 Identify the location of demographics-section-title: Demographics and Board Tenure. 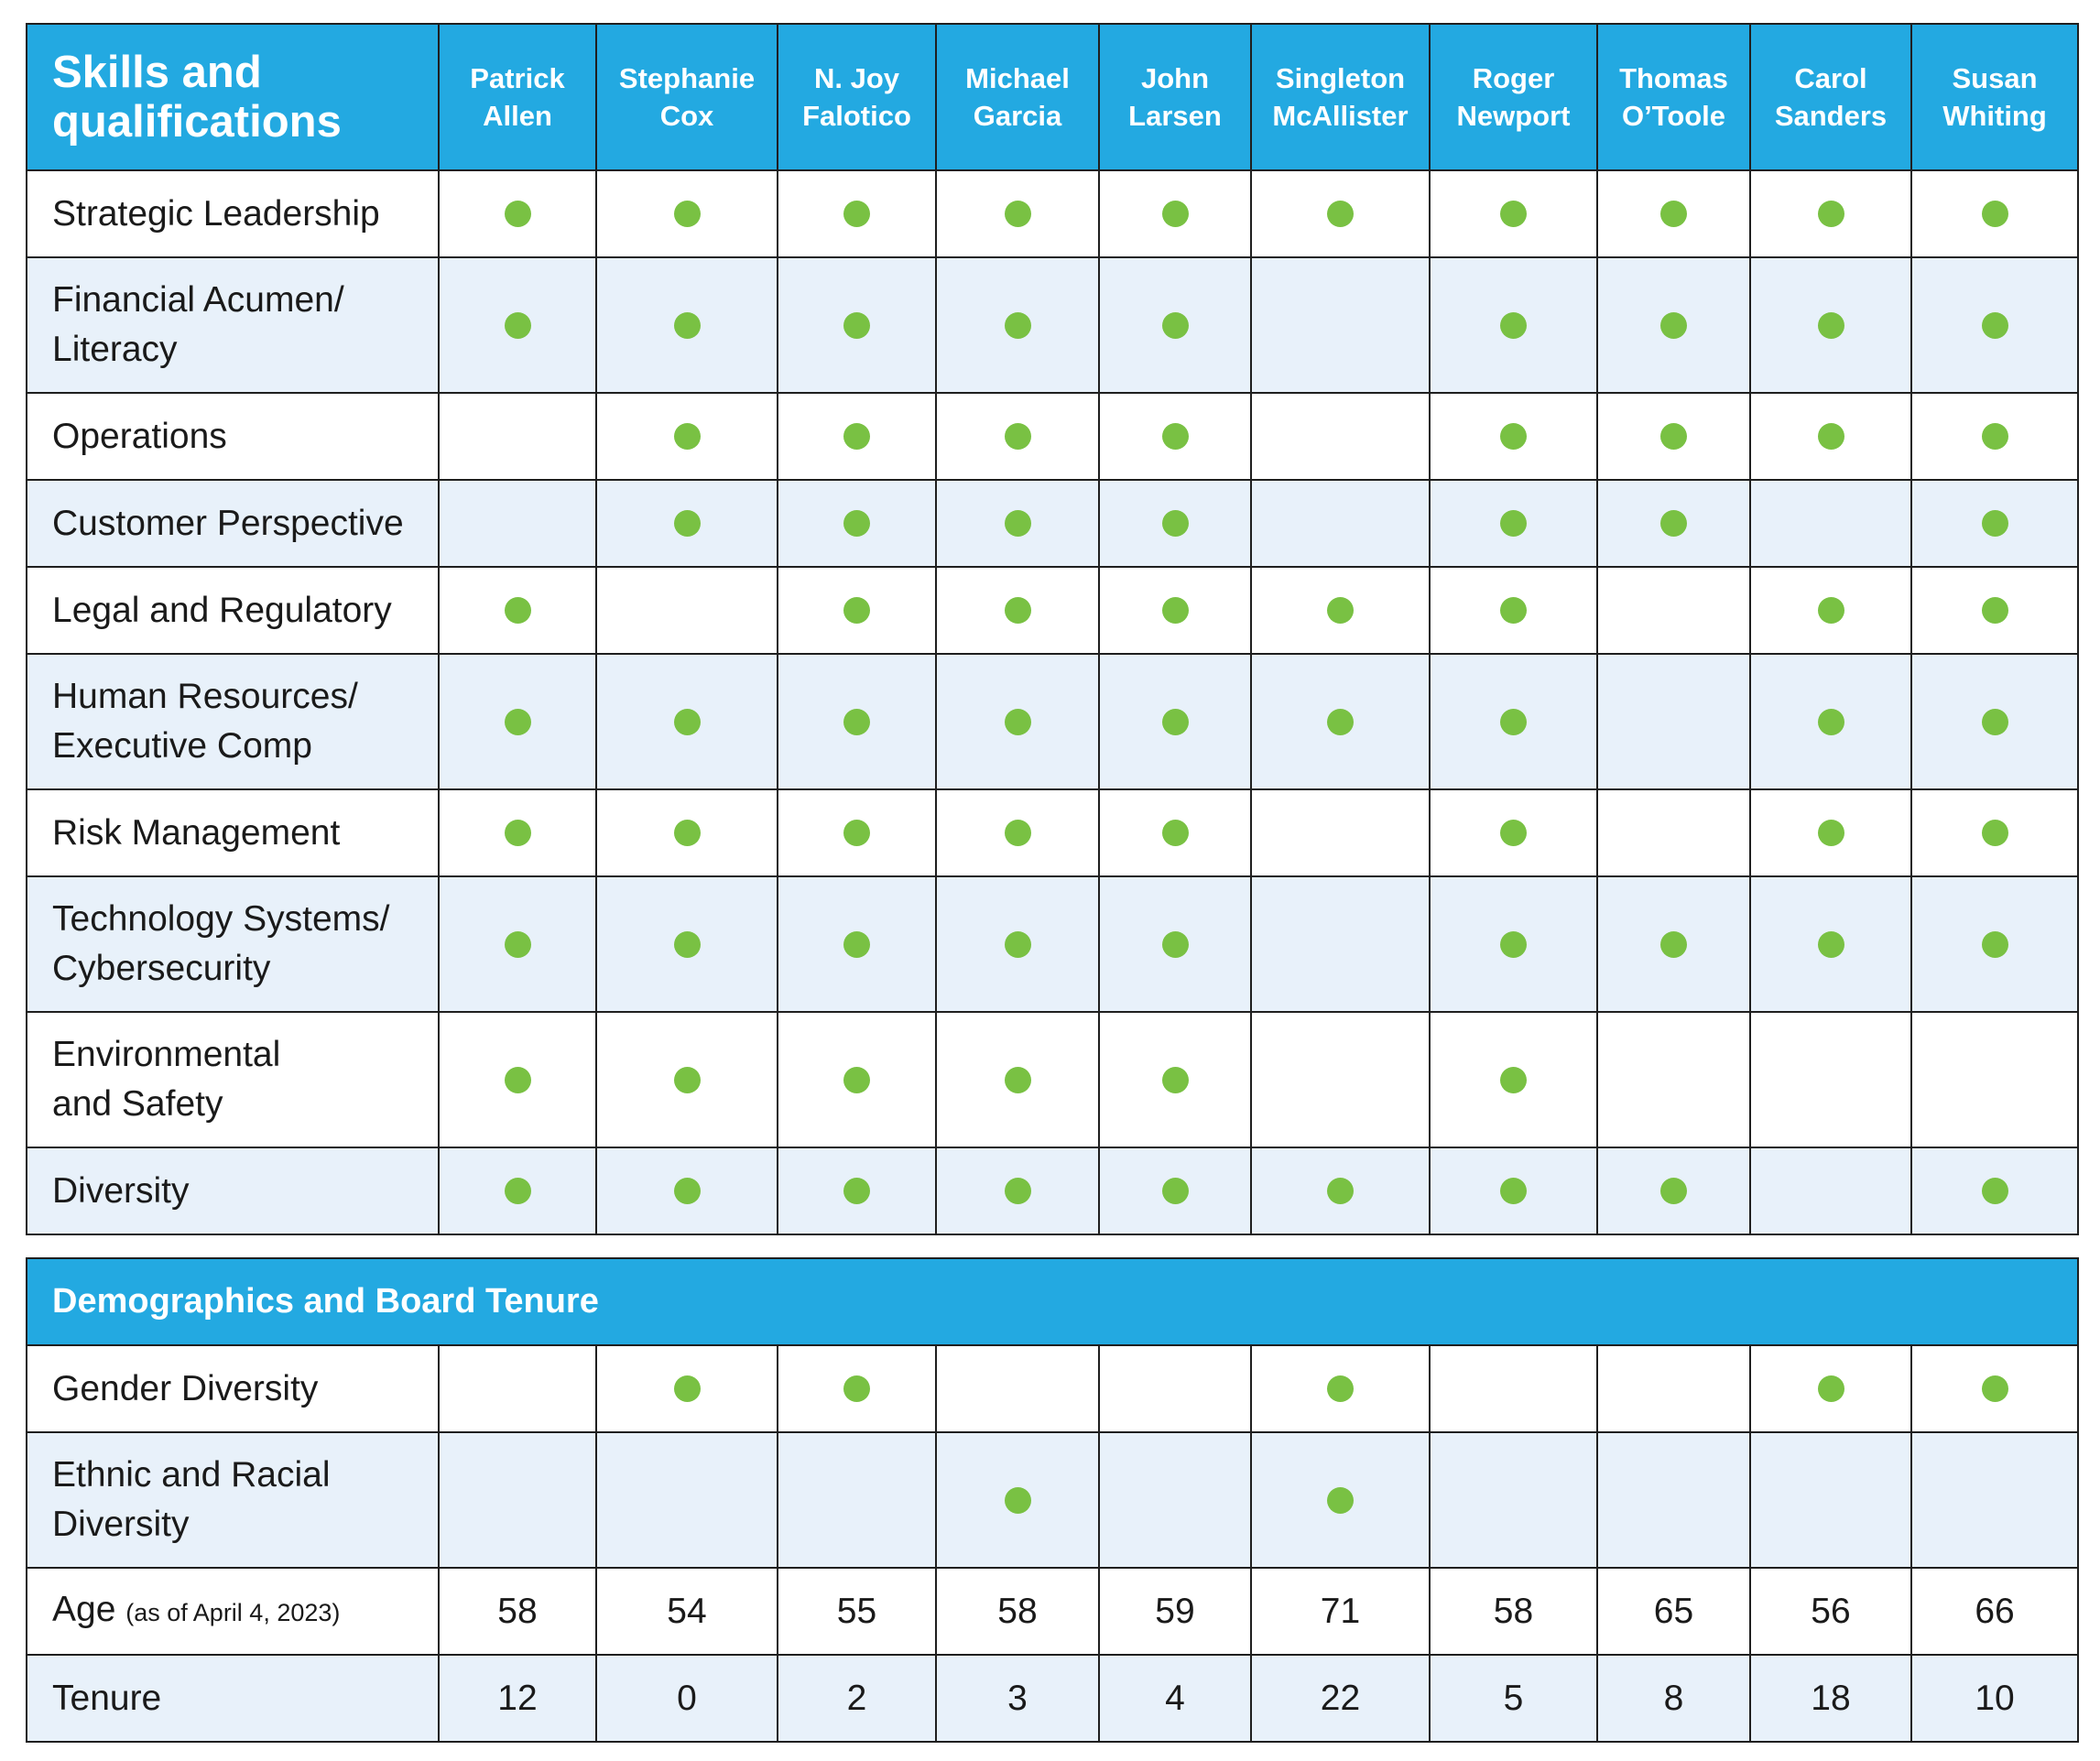
(1052, 1302).